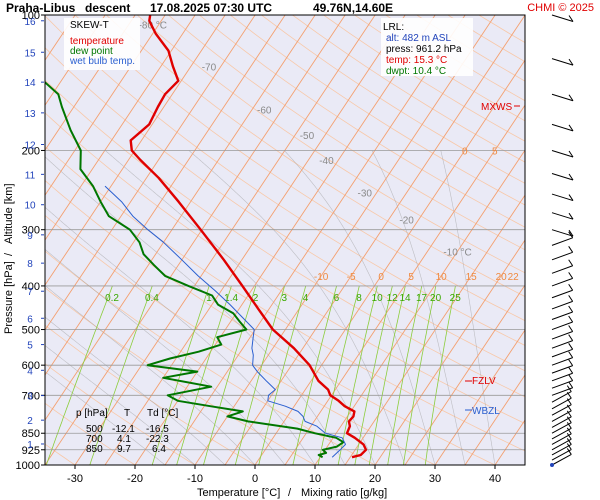  What do you see at coordinates (31, 451) in the screenshot?
I see `pressure-tick-label: 925` at bounding box center [31, 451].